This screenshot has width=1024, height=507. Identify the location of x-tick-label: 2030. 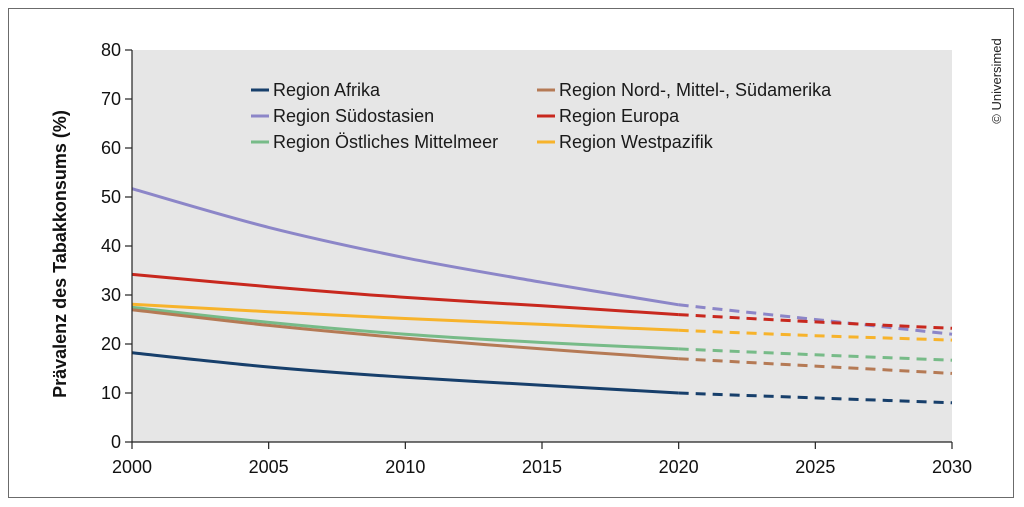
(952, 467).